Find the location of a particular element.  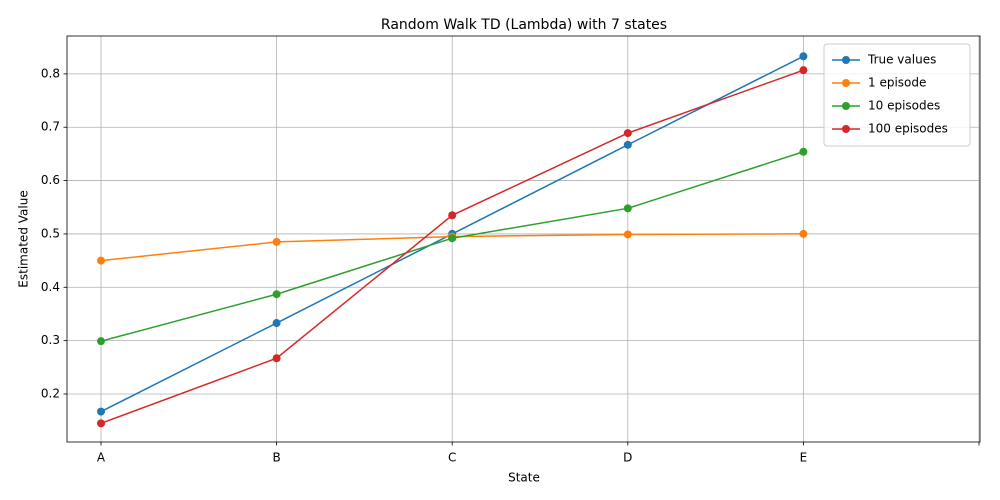

x-tick-label: A is located at coordinates (101, 458).